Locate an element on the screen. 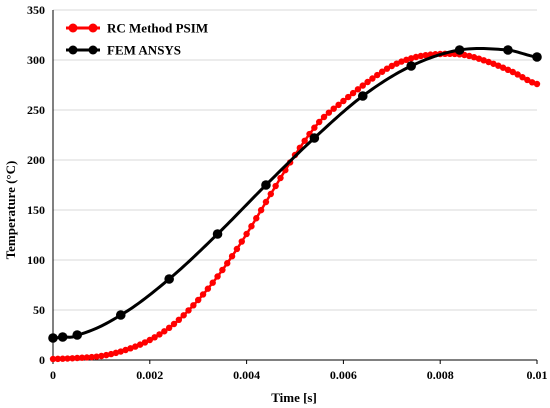 Image resolution: width=550 pixels, height=408 pixels. legend-label-0: RC Method PSIM is located at coordinates (157, 28).